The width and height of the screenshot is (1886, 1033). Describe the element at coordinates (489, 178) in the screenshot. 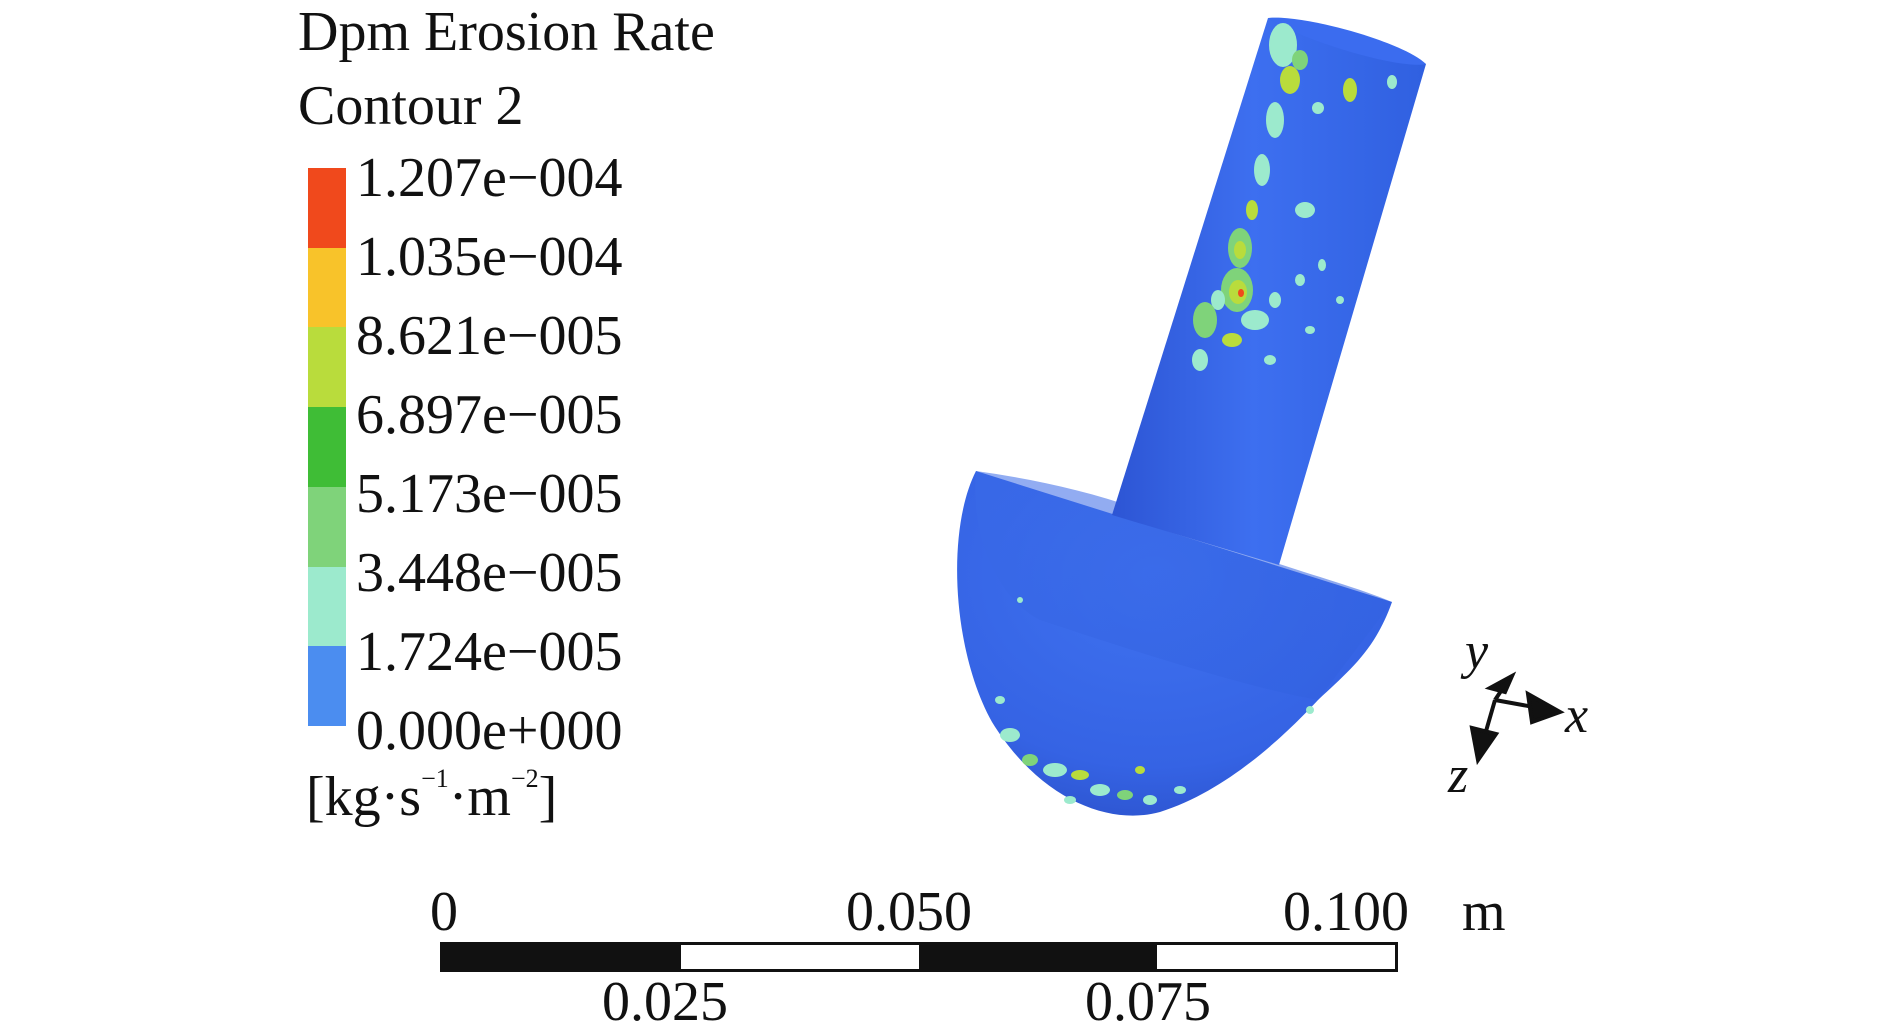

I see `legend-tick: 1.207e−004` at that location.